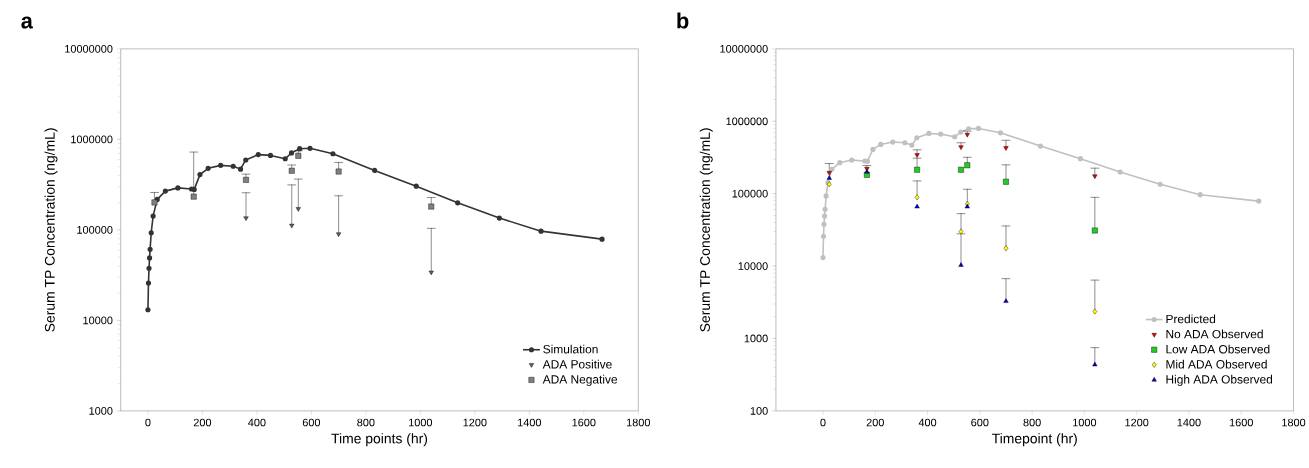  Describe the element at coordinates (1216, 364) in the screenshot. I see `legend-label: Mid ADA Observed` at that location.